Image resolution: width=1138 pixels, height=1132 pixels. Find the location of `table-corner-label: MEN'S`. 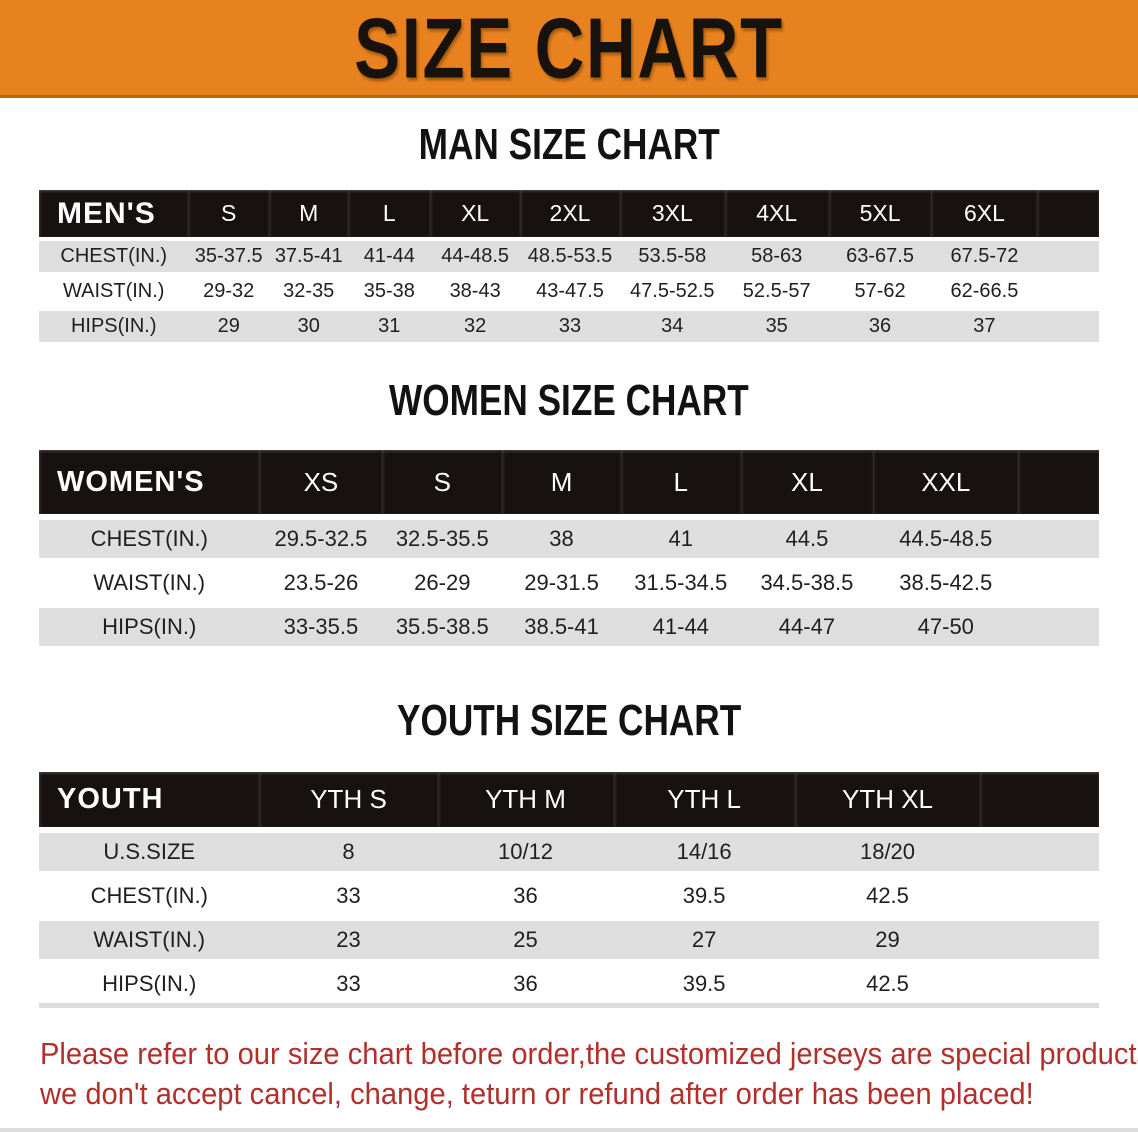

table-corner-label: MEN'S is located at coordinates (114, 213).